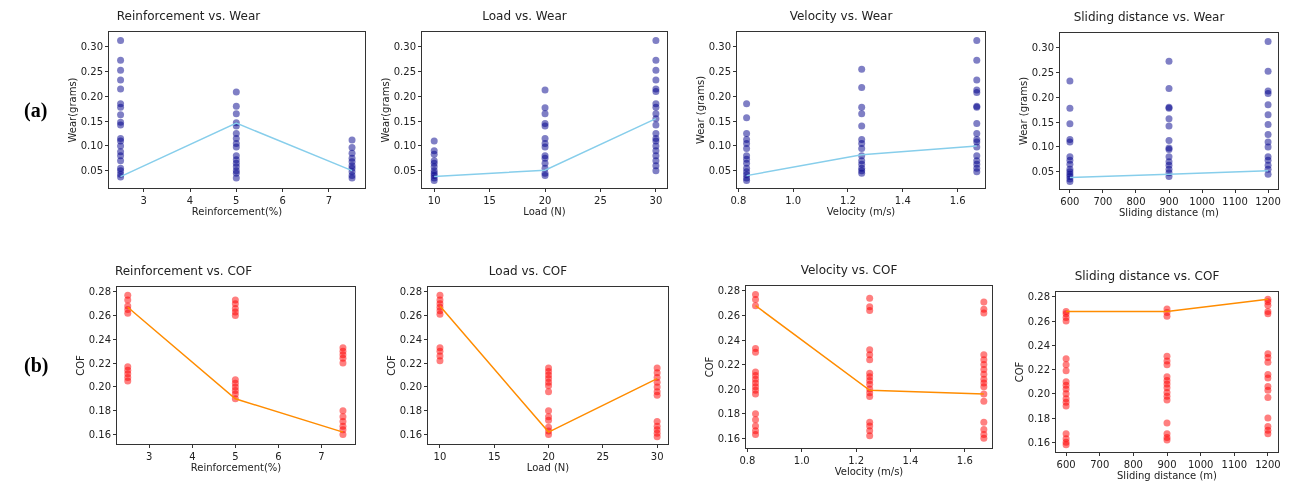 This screenshot has width=1293, height=481. I want to click on x-tick-label: 20, so click(548, 456).